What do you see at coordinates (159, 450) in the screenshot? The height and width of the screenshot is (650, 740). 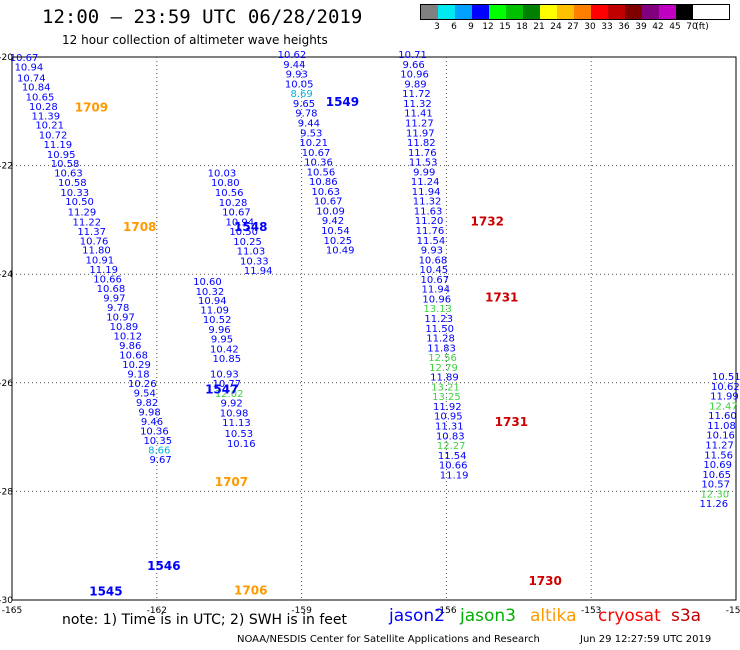 I see `swh-value: 8.66` at bounding box center [159, 450].